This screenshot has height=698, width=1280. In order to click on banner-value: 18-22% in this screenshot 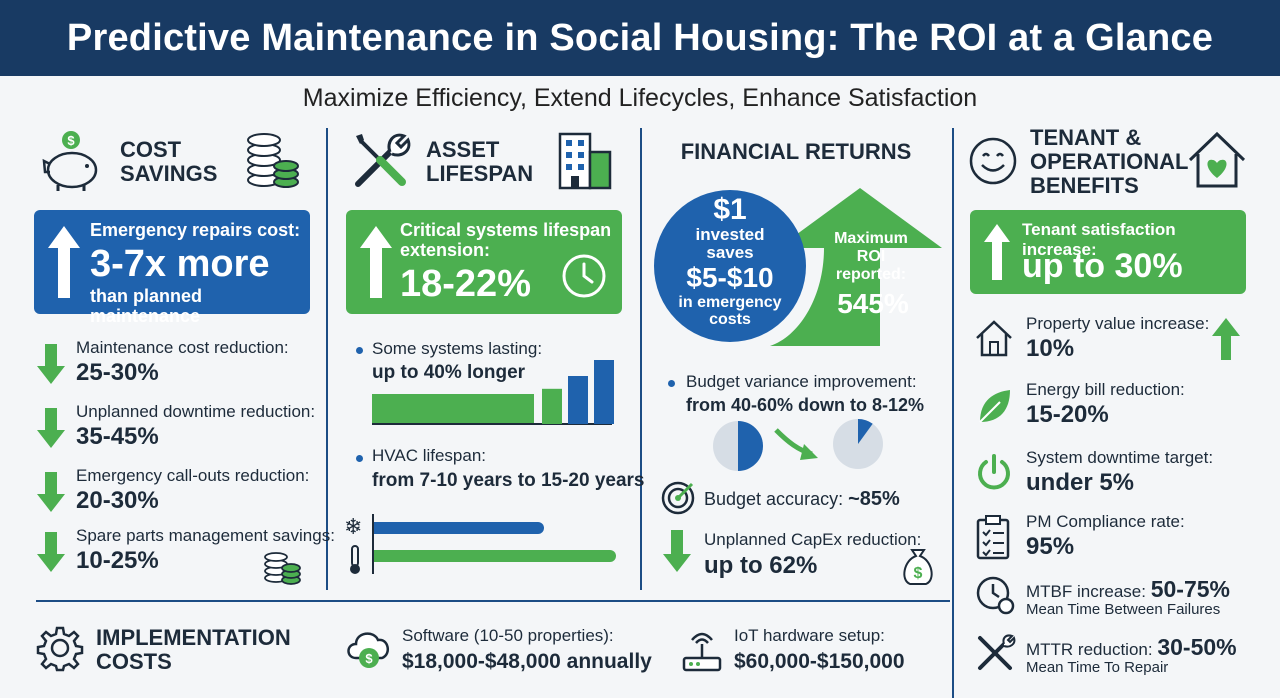, I will do `click(465, 284)`.